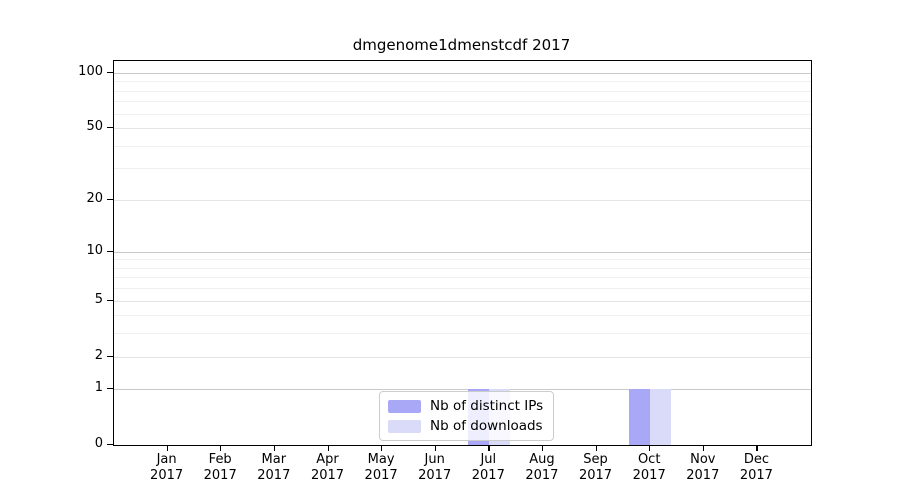 This screenshot has width=900, height=500. I want to click on x-tick-aug, so click(542, 448).